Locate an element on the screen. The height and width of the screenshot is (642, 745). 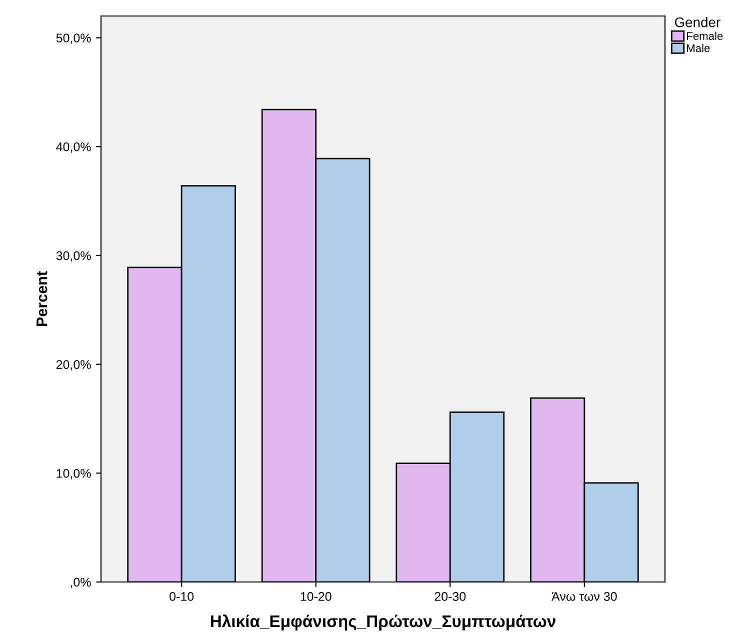
y-tick-label: 30,0% is located at coordinates (73, 256).